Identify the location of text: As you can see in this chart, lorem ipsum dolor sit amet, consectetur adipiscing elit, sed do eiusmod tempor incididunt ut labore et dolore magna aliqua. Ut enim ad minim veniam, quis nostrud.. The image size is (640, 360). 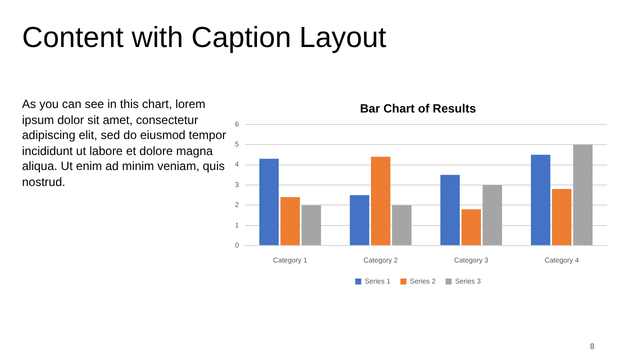
(124, 143).